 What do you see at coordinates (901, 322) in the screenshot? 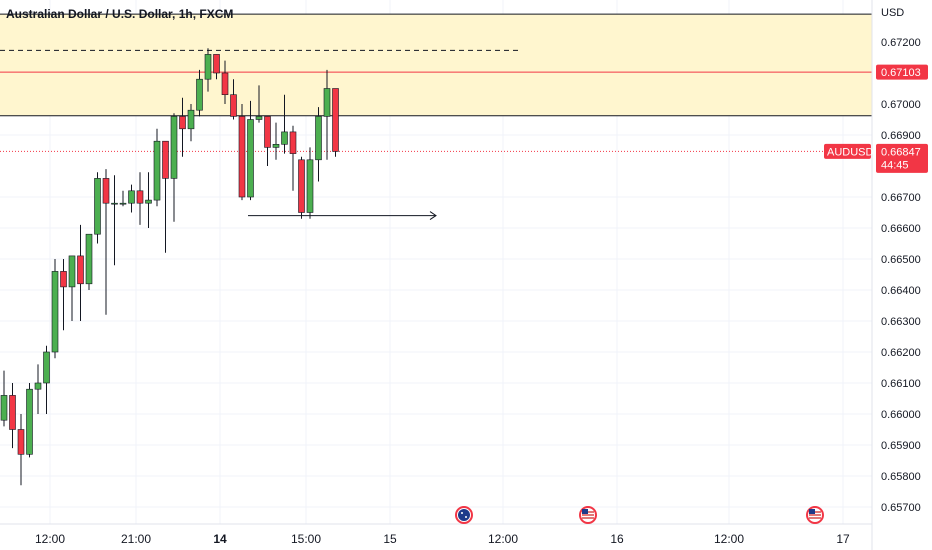
I see `price-tick-label: 0.66300` at bounding box center [901, 322].